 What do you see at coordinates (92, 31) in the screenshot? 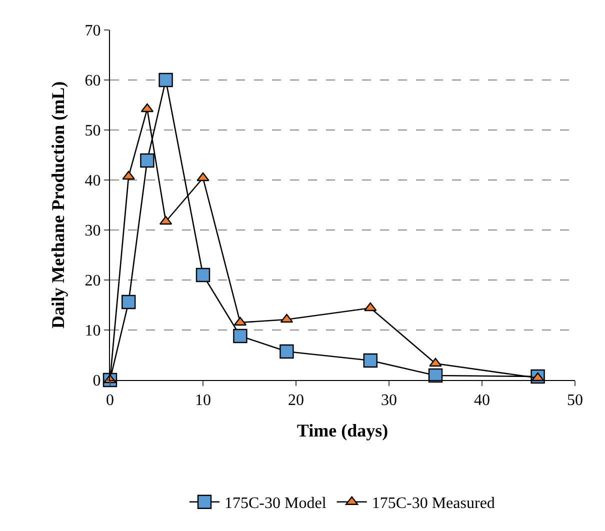
I see `y-tick-label: 70` at bounding box center [92, 31].